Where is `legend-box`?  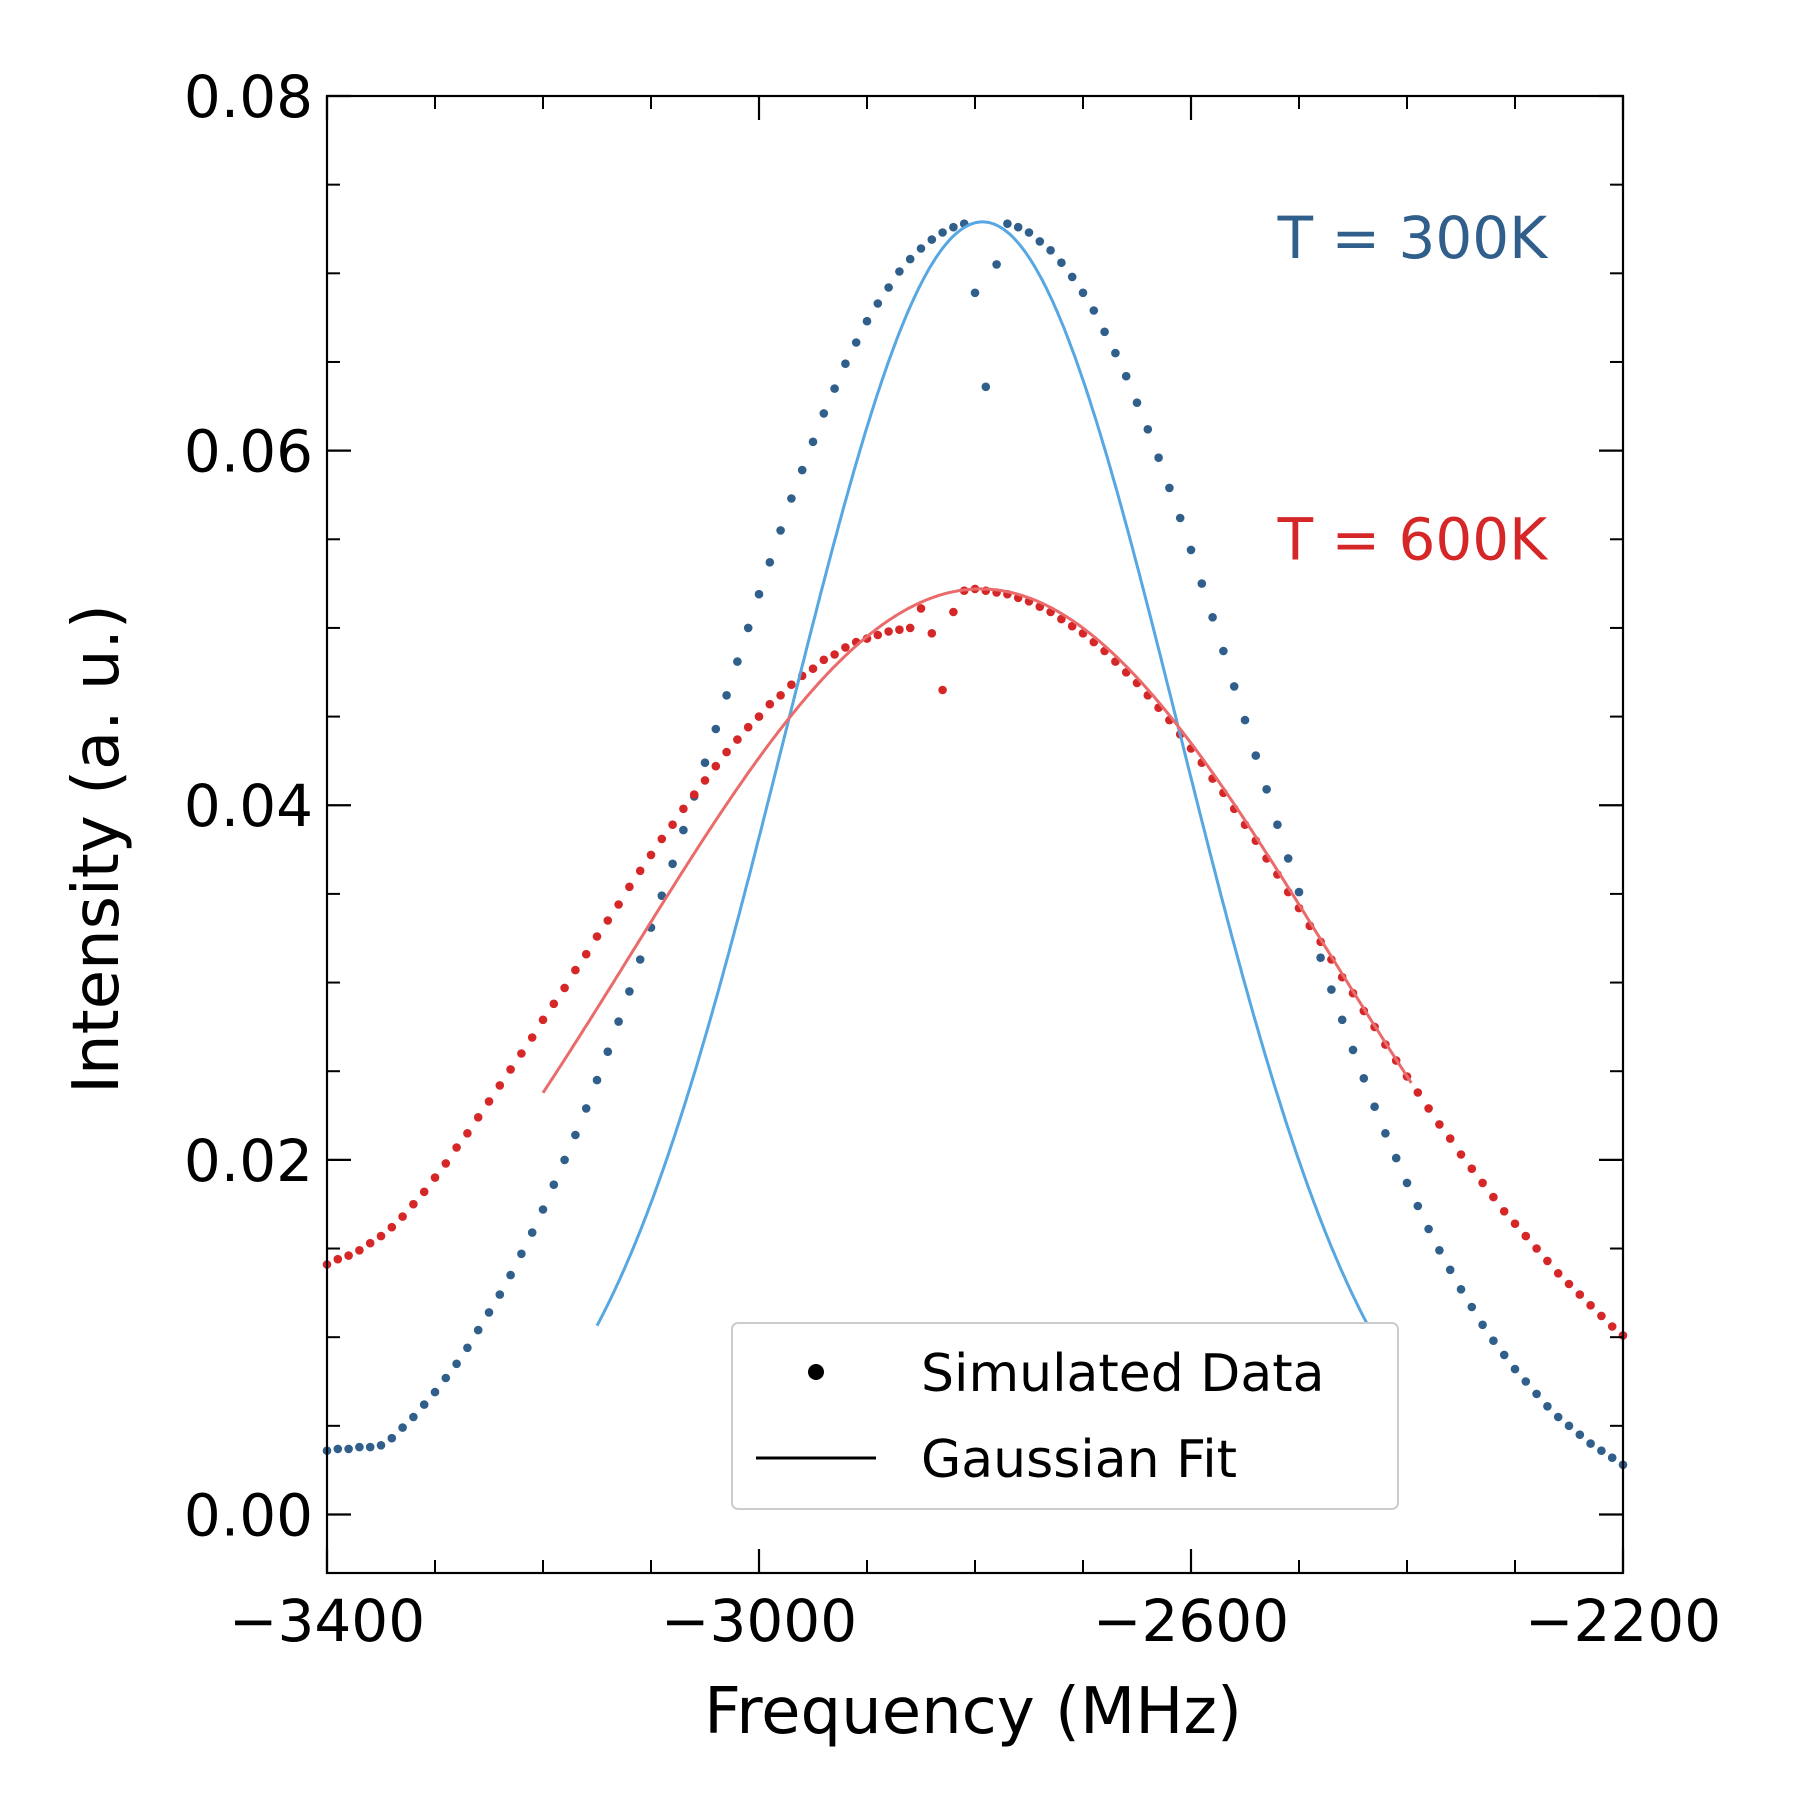
legend-box is located at coordinates (1065, 1416).